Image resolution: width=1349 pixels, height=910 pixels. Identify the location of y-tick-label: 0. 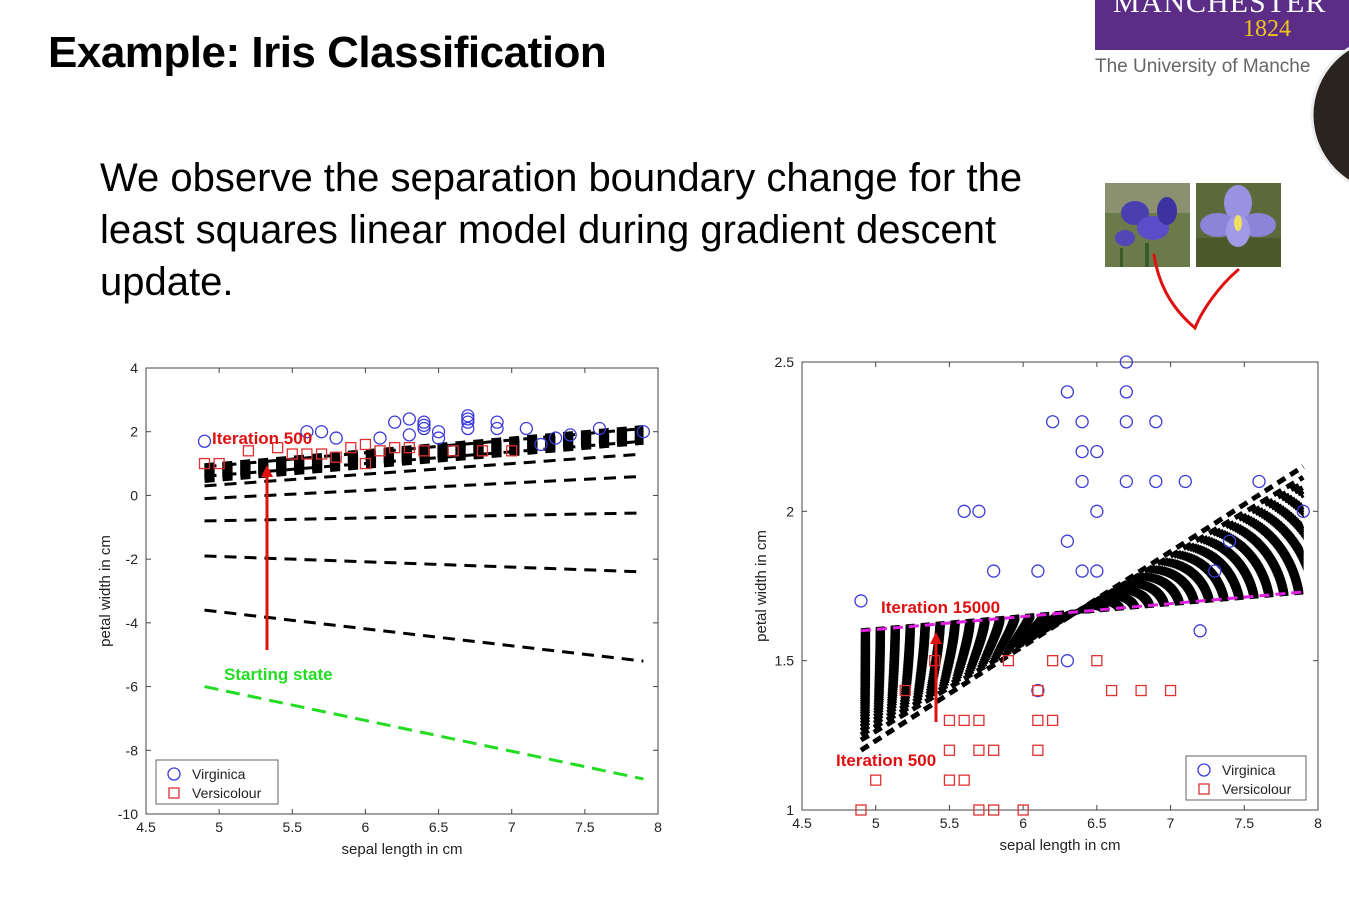
(134, 495).